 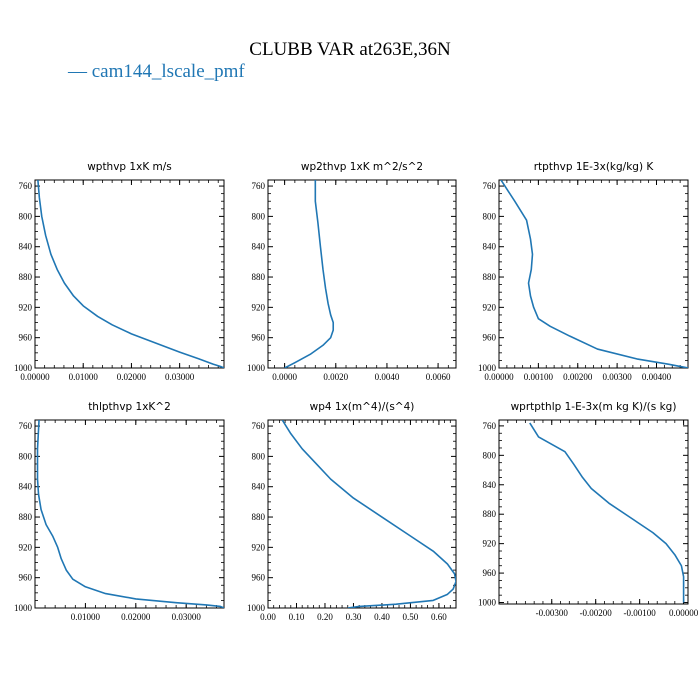 I want to click on x-tick-label: 0.40, so click(x=382, y=617).